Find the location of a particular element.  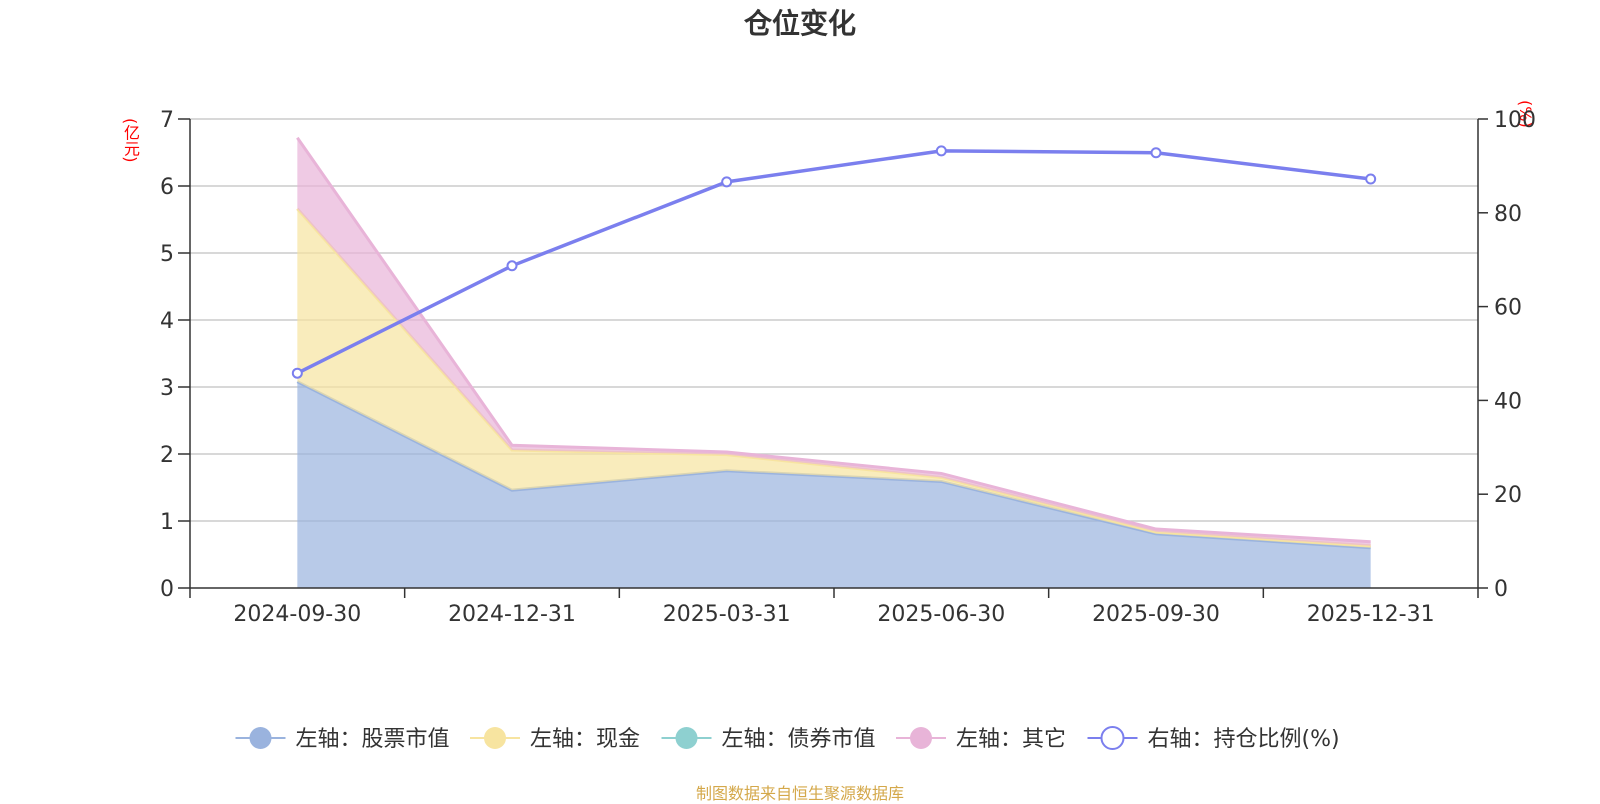

right-tick-label: 100 is located at coordinates (1515, 120).